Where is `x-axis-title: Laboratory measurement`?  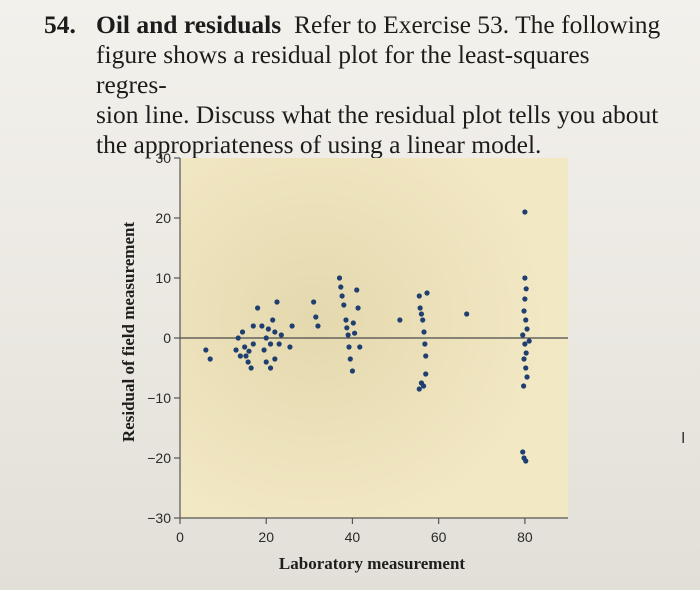 x-axis-title: Laboratory measurement is located at coordinates (372, 563).